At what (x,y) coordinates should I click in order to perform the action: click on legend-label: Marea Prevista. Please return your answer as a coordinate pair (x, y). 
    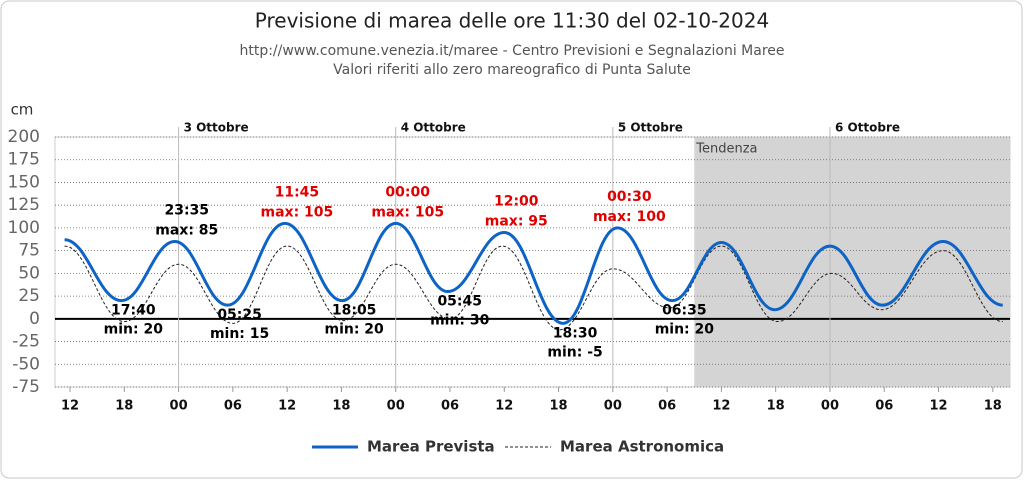
    Looking at the image, I should click on (431, 447).